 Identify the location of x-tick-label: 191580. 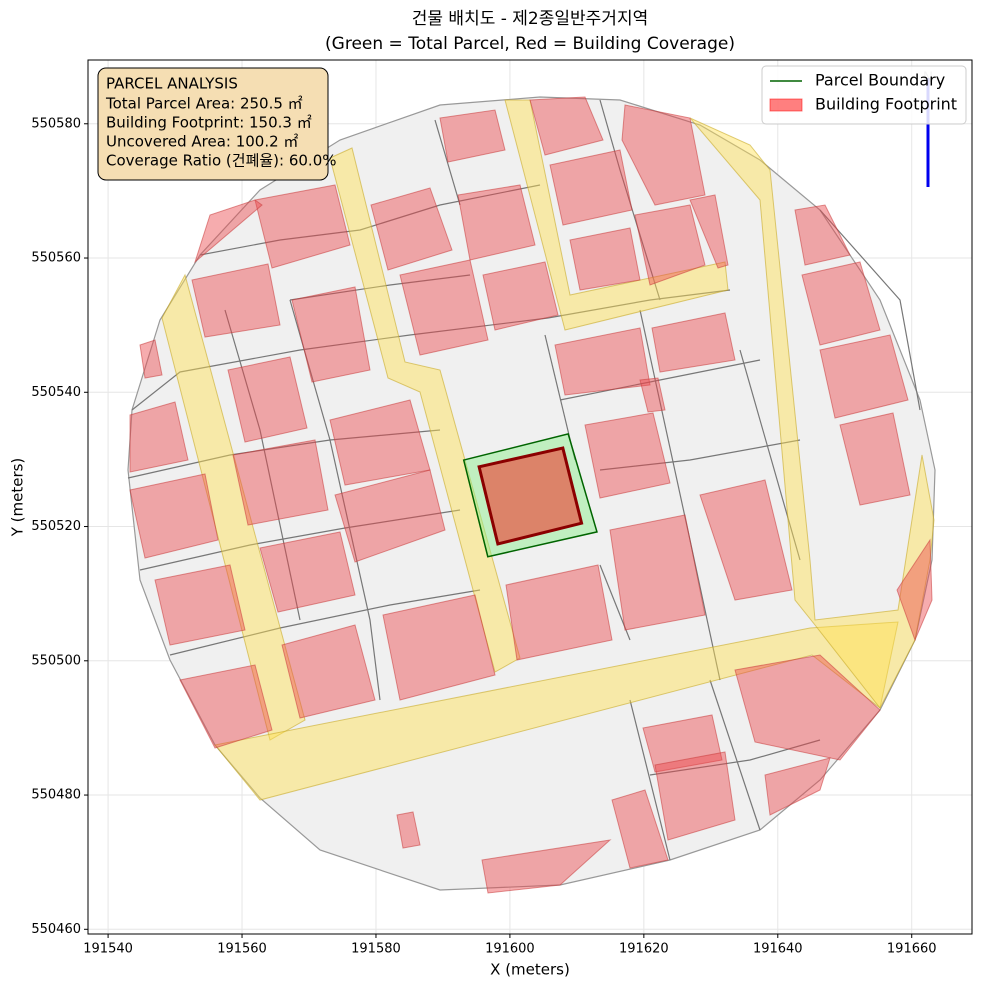
(376, 949).